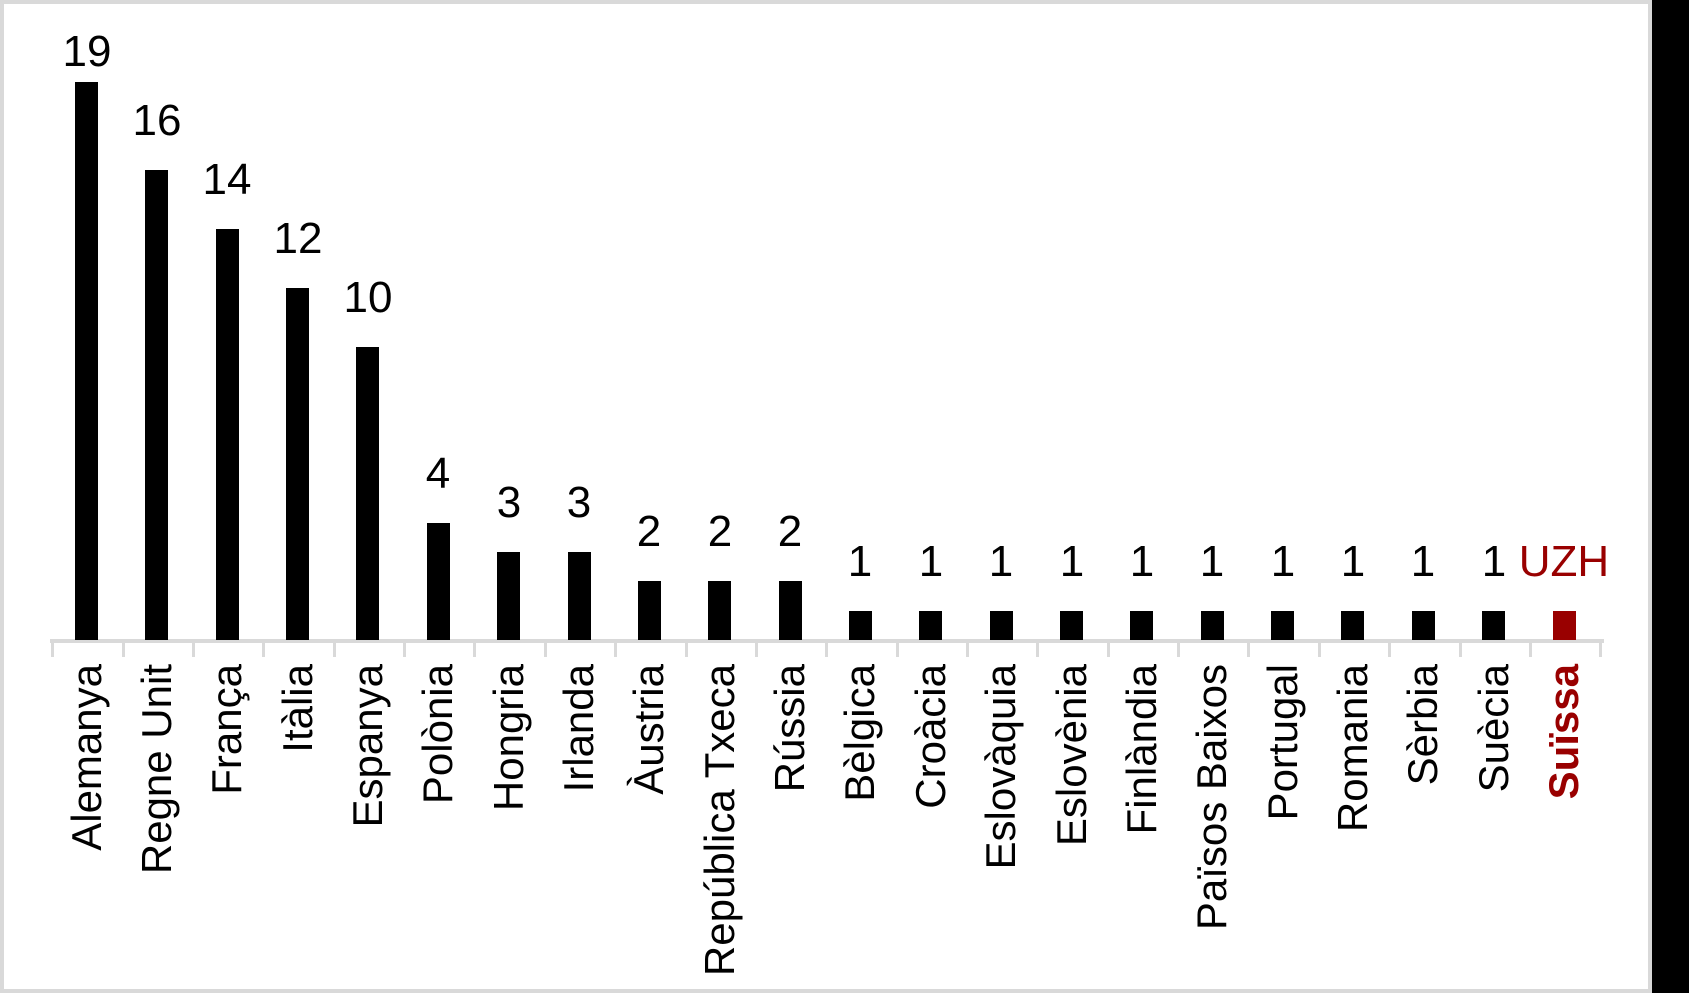  I want to click on x-axis-label: Hongria, so click(508, 738).